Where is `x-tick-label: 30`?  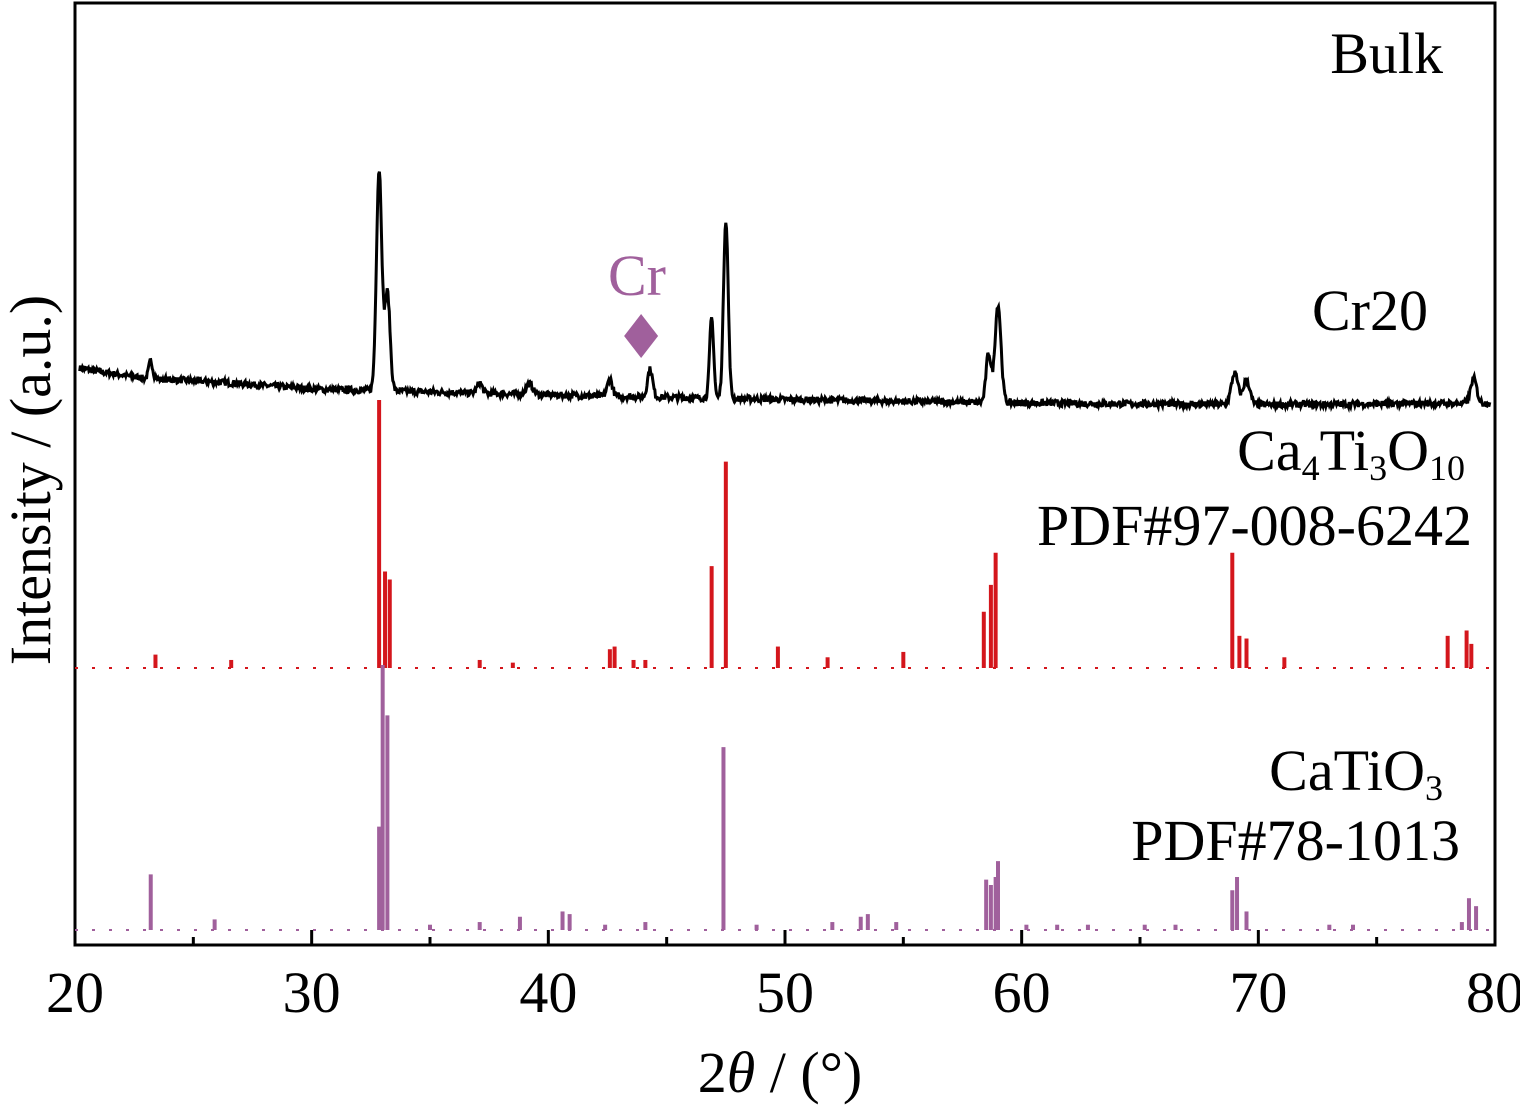 x-tick-label: 30 is located at coordinates (312, 992).